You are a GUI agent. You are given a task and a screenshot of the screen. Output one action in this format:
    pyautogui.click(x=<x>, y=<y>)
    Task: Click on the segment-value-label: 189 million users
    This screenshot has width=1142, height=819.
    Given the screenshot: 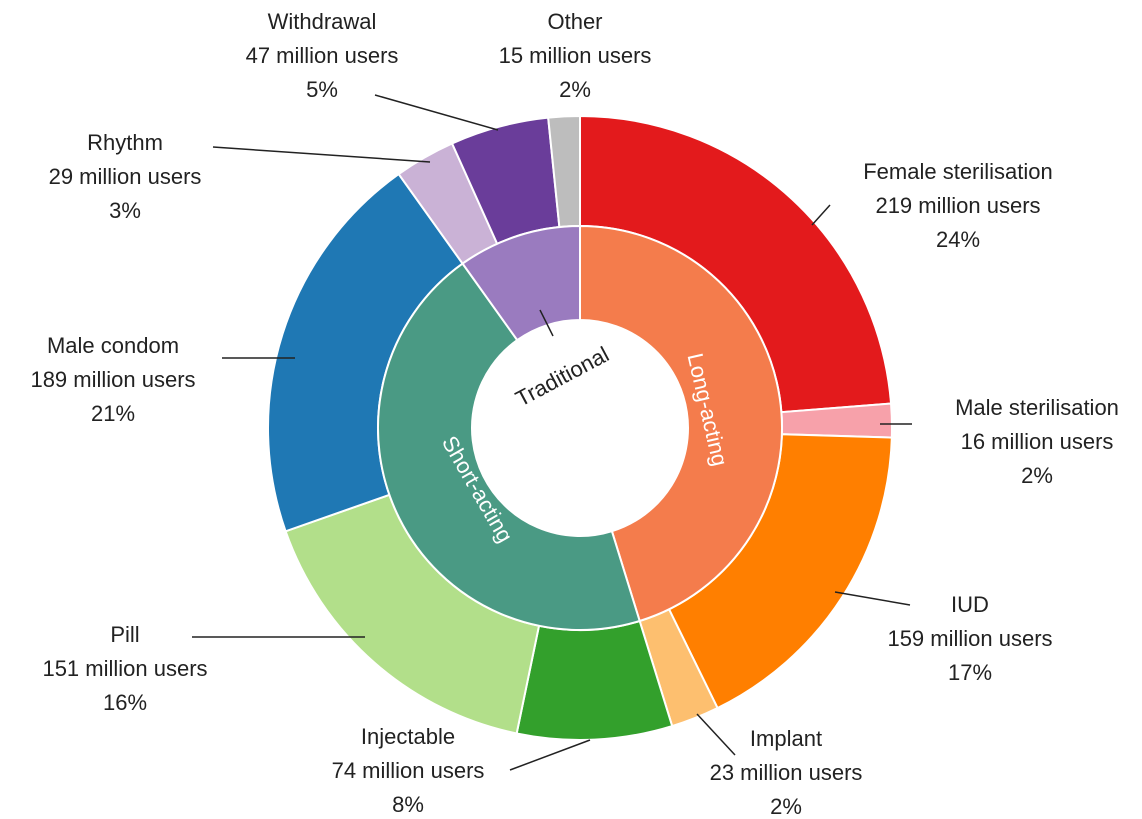 What is the action you would take?
    pyautogui.click(x=112, y=379)
    